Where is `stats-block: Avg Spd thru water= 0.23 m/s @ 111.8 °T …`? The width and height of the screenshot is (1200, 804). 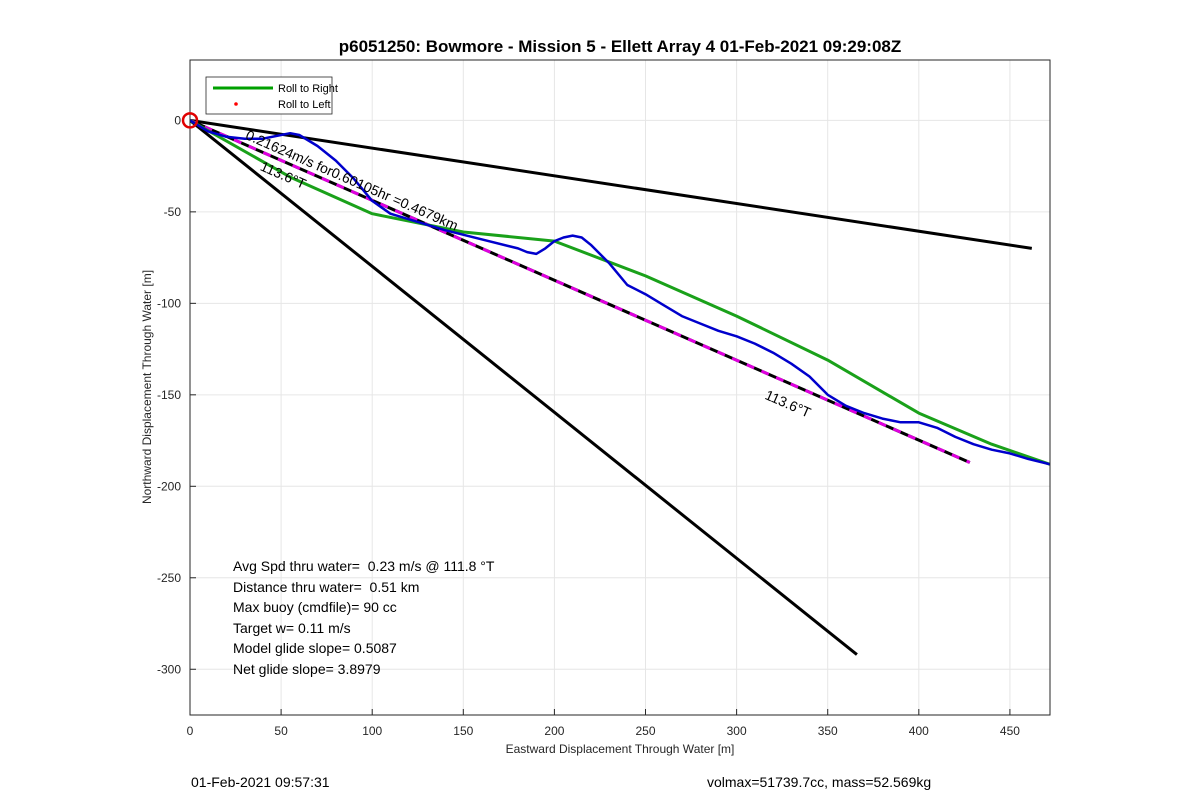 stats-block: Avg Spd thru water= 0.23 m/s @ 111.8 °T … is located at coordinates (364, 617).